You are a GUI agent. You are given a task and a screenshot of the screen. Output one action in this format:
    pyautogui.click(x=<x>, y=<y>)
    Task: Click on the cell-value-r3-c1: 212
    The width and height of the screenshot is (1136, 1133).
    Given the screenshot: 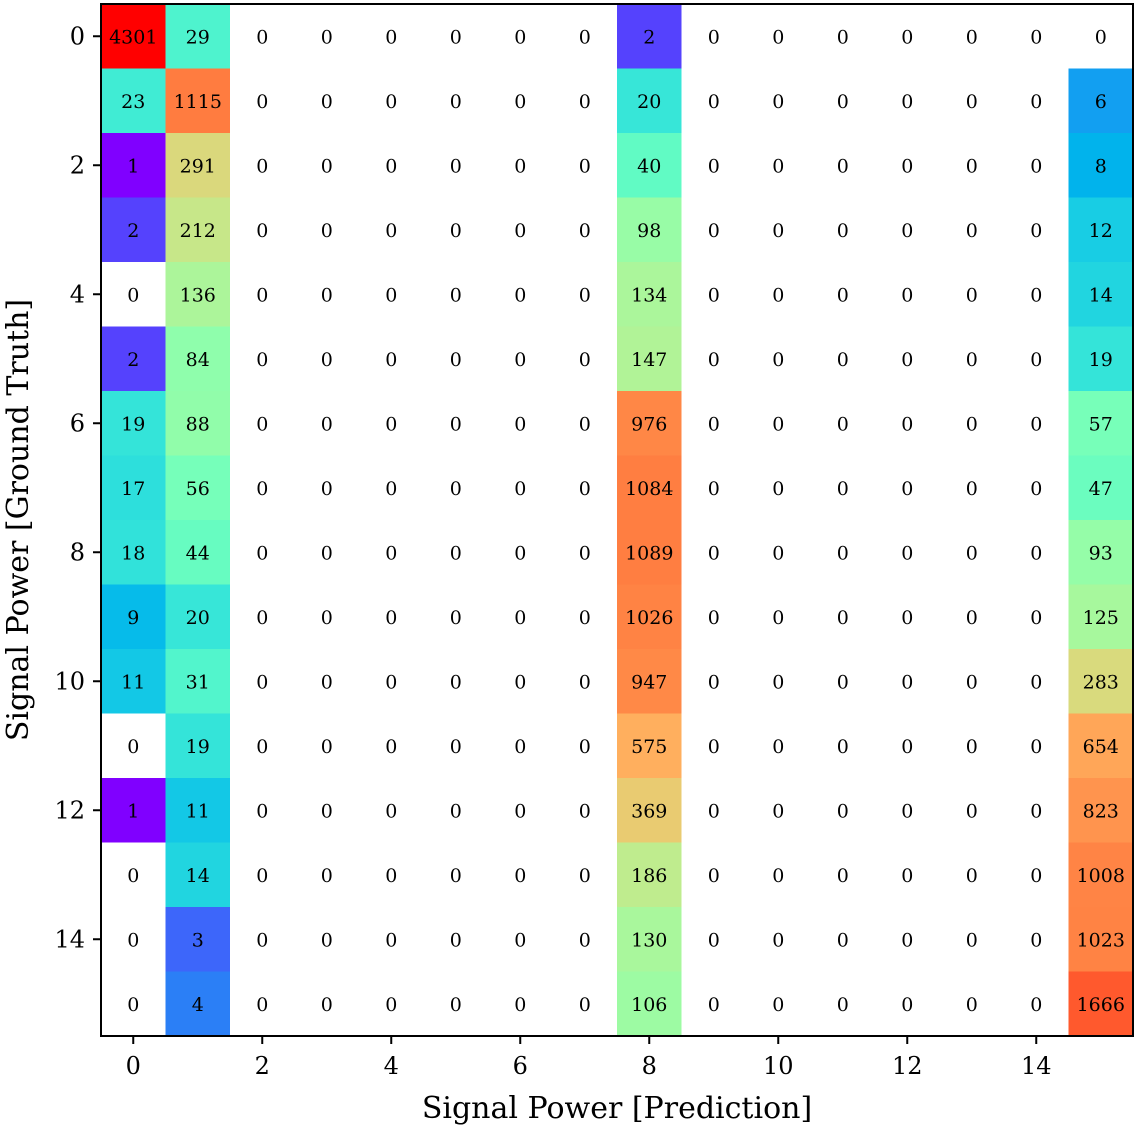 What is the action you would take?
    pyautogui.click(x=198, y=231)
    